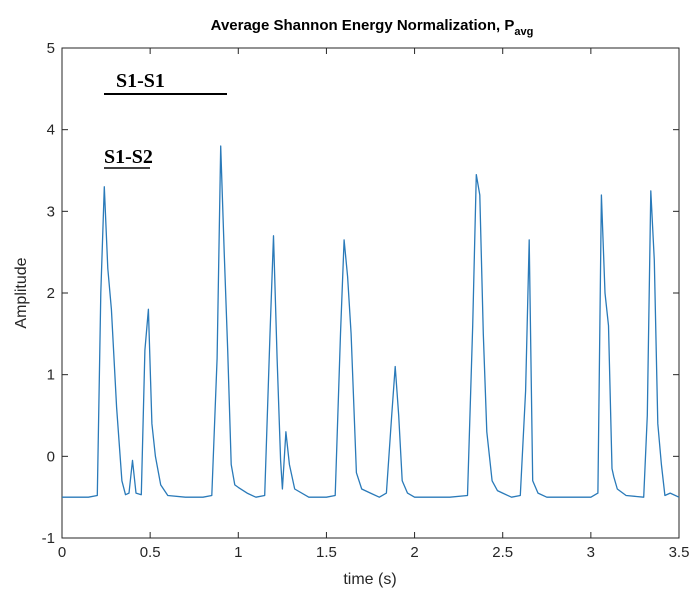  Describe the element at coordinates (51, 130) in the screenshot. I see `y-tick-label: 4` at that location.